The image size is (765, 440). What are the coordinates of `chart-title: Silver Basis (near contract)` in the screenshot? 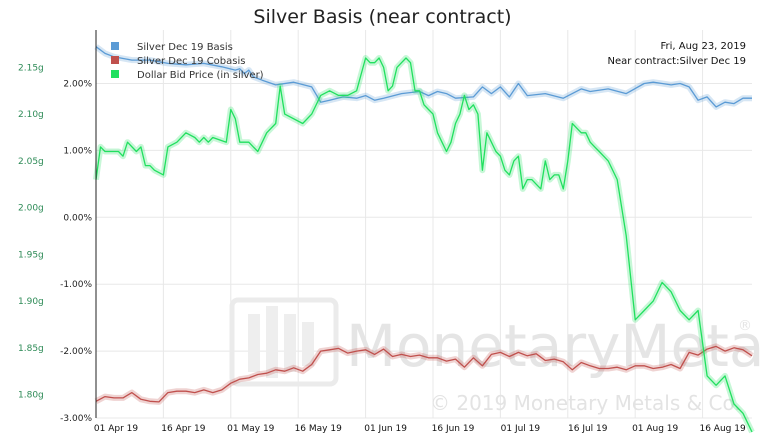 It's located at (382, 17).